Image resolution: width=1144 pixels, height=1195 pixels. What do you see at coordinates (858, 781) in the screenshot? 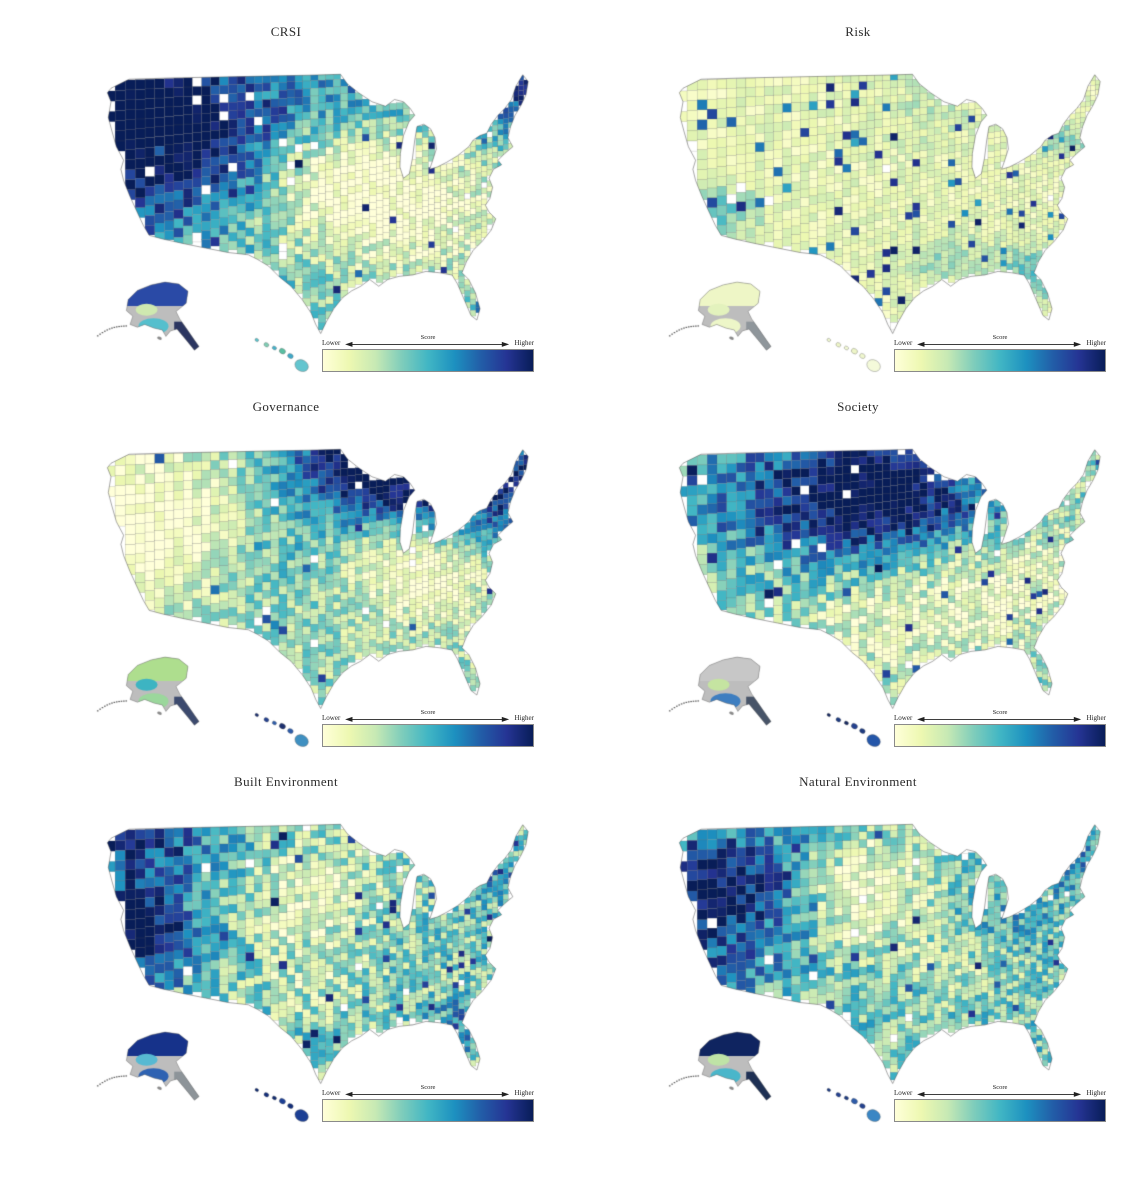
I see `panel-title: Natural Environment` at bounding box center [858, 781].